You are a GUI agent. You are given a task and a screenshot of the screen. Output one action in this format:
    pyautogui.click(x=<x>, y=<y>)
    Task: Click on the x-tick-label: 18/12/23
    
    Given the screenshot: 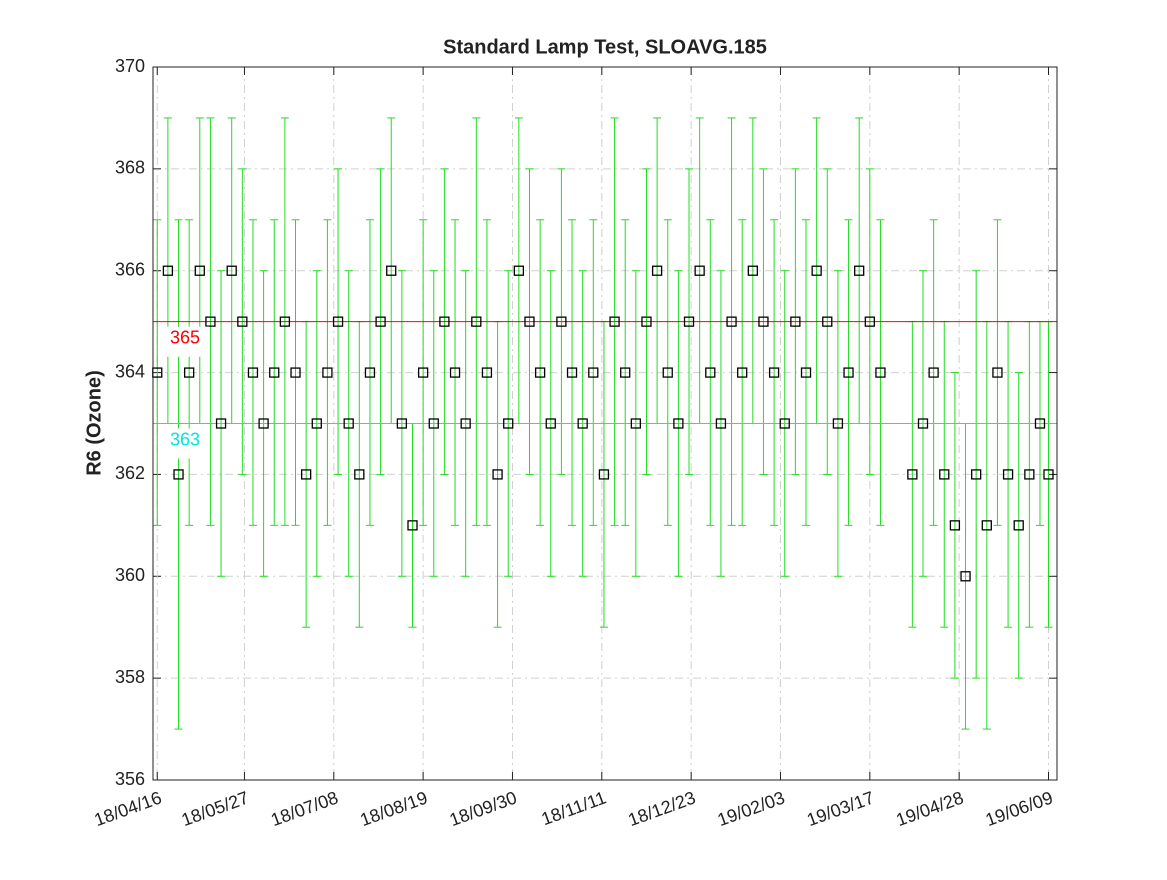 What is the action you would take?
    pyautogui.click(x=661, y=808)
    